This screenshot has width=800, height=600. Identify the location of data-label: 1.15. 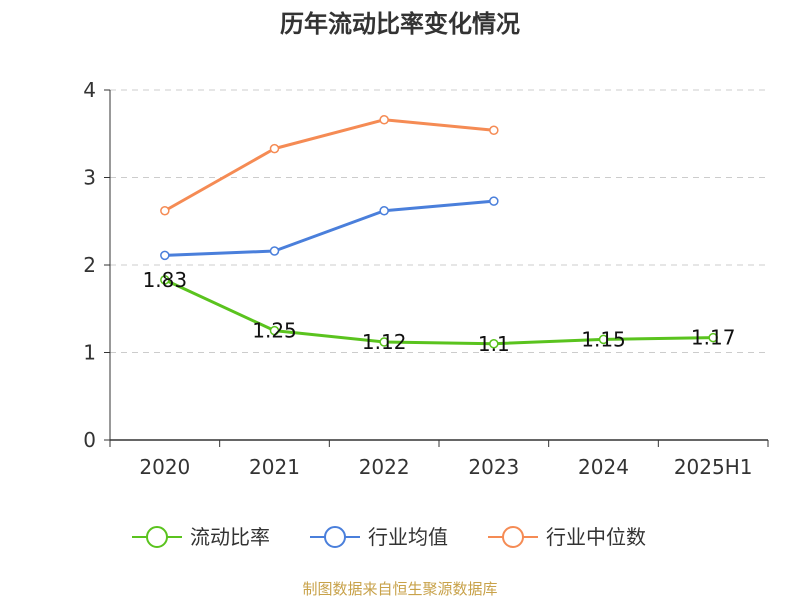
(603, 339).